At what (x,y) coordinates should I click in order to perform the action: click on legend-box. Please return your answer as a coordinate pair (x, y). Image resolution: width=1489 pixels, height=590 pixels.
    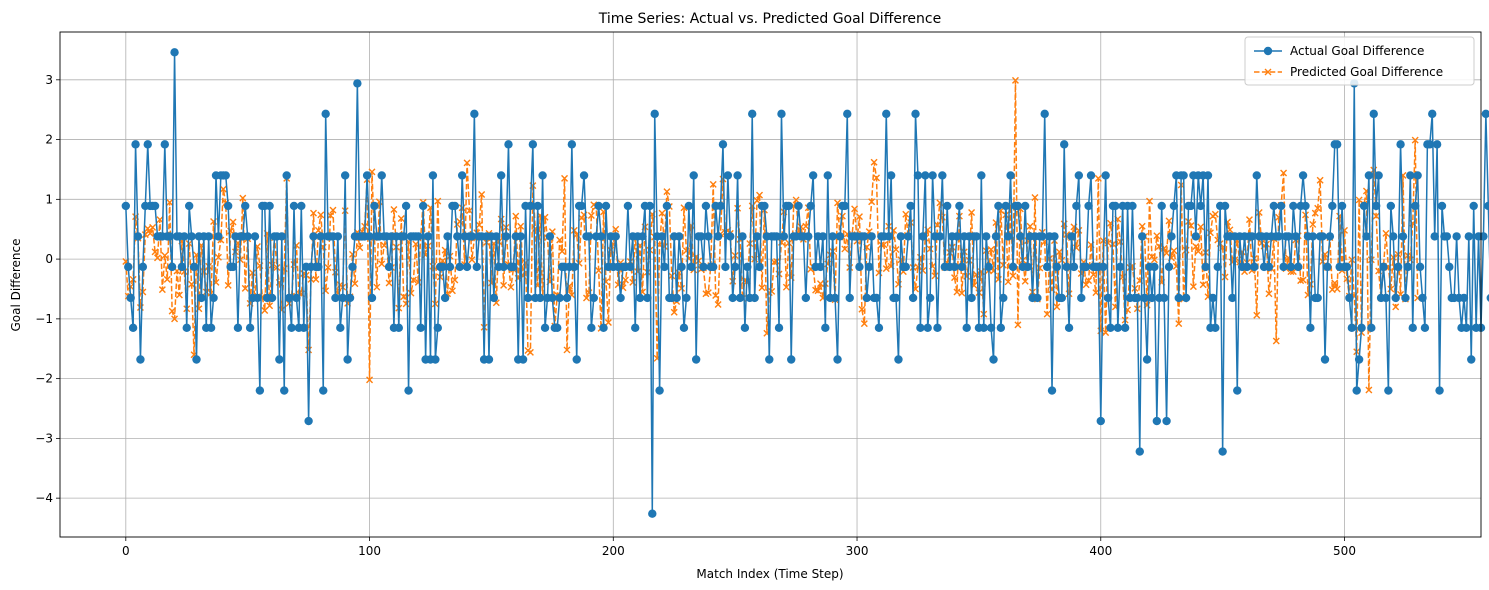
    Looking at the image, I should click on (1359, 61).